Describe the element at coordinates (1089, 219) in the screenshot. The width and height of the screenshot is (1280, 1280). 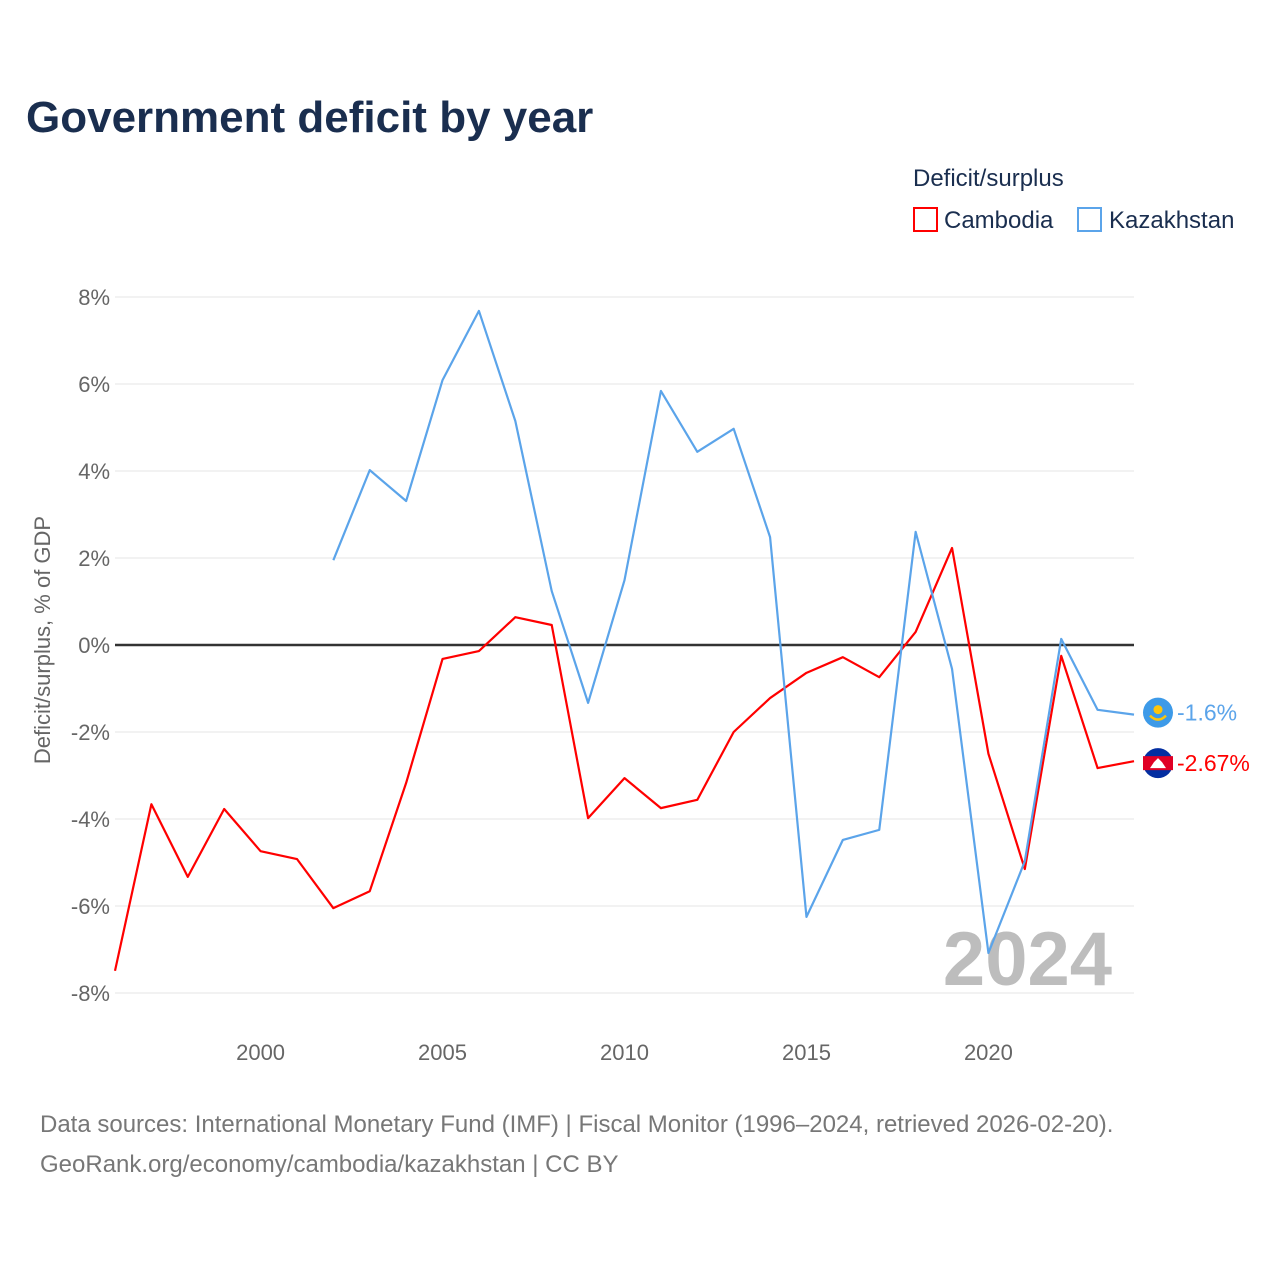
I see `legend-swatch-kazakhstan` at that location.